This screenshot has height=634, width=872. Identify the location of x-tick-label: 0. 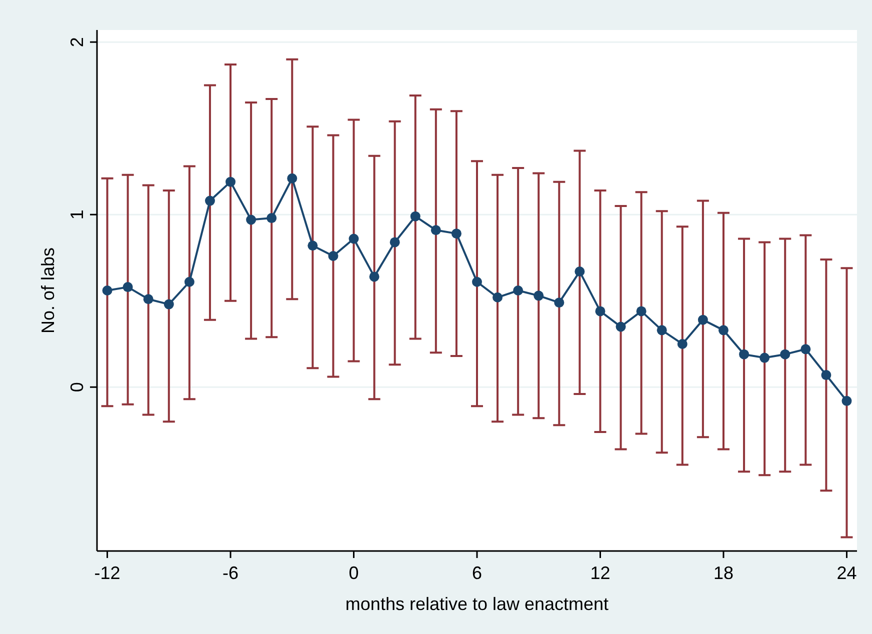
(353, 573).